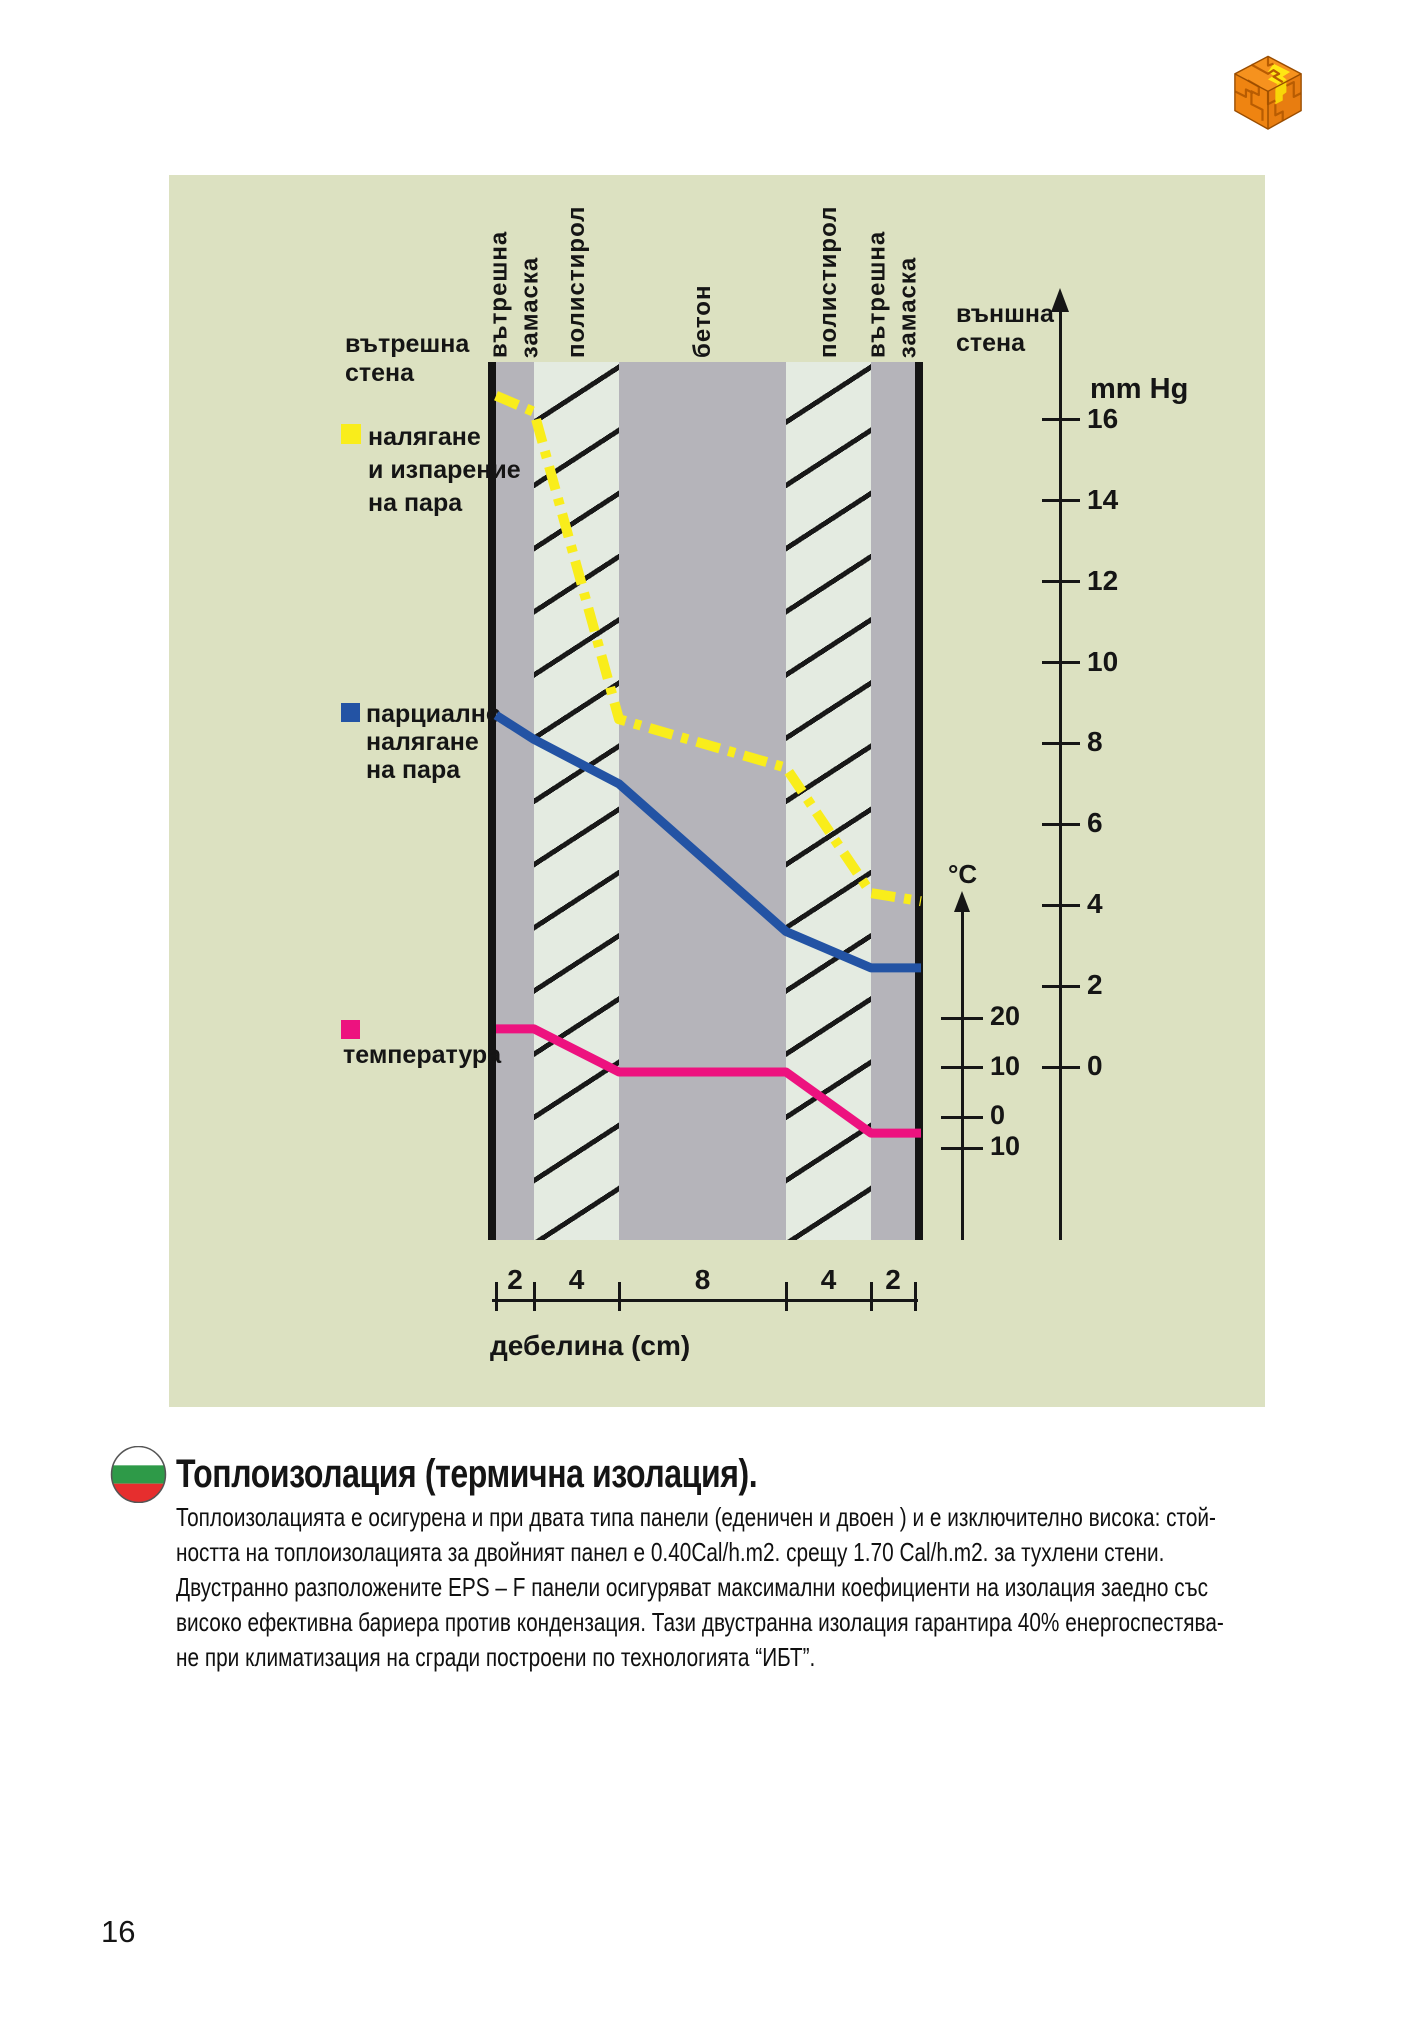 The image size is (1428, 2018). Describe the element at coordinates (702, 1279) in the screenshot. I see `thickness-segment-label: 8` at that location.